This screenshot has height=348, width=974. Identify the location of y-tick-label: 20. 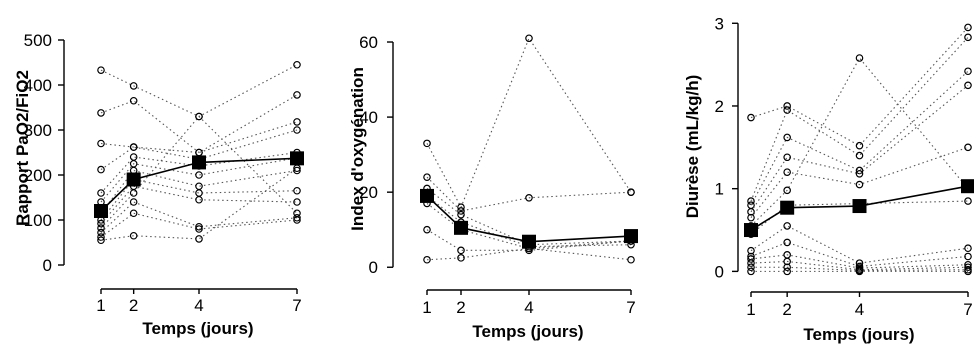
(368, 192).